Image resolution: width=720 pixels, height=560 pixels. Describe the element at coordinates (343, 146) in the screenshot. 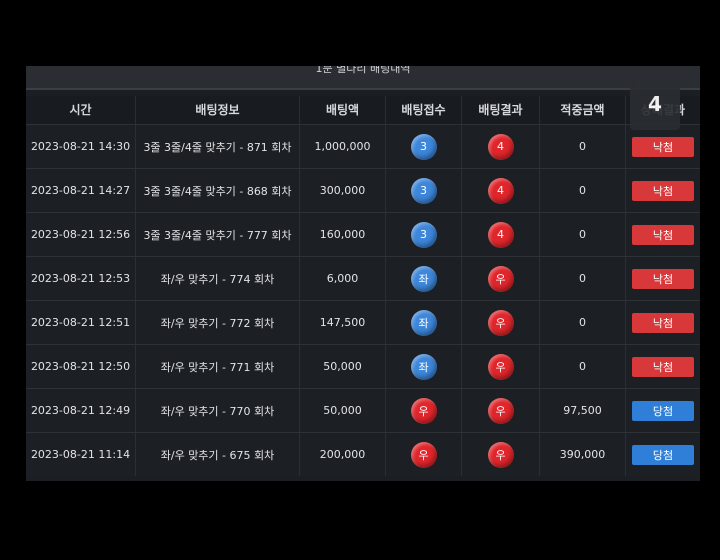

I see `cell-bet-amount: 1,000,000` at that location.